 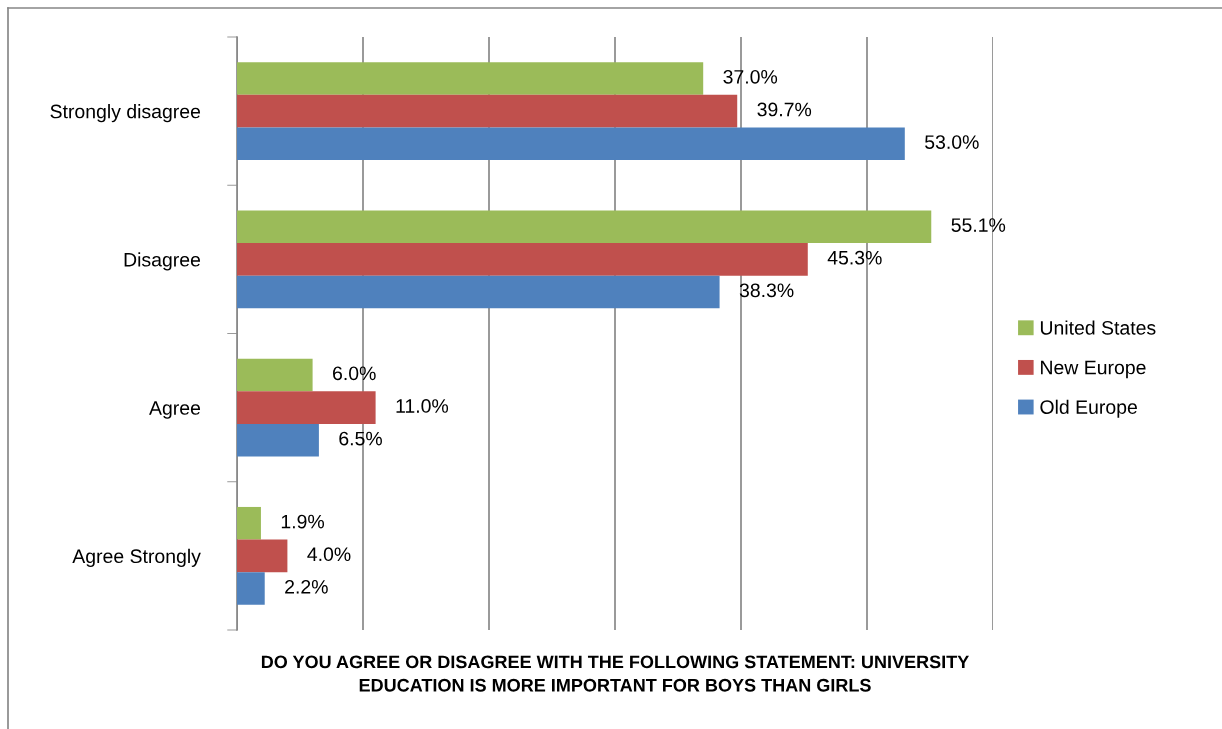 What do you see at coordinates (1098, 327) in the screenshot?
I see `legend-label: United States` at bounding box center [1098, 327].